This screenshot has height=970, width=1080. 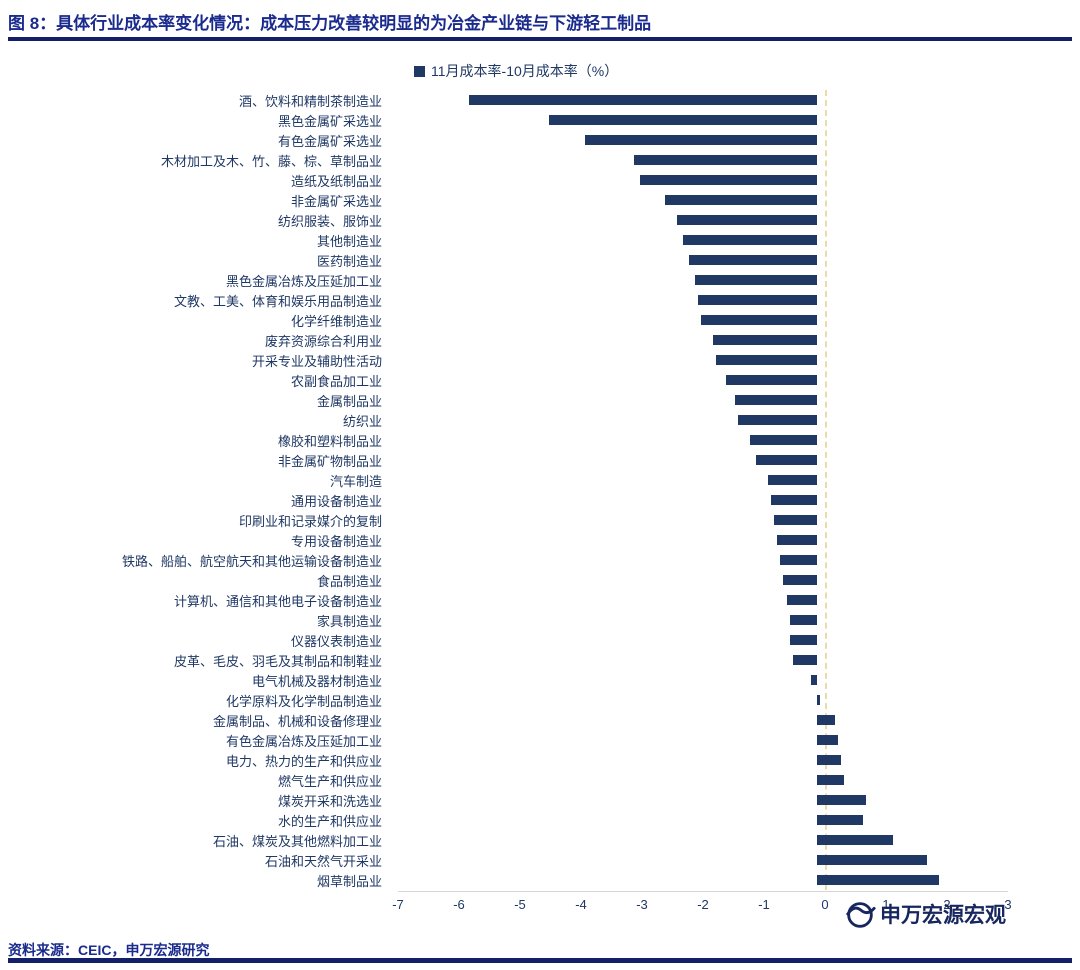 What do you see at coordinates (504, 540) in the screenshot?
I see `chart-row: 专用设备制造业` at bounding box center [504, 540].